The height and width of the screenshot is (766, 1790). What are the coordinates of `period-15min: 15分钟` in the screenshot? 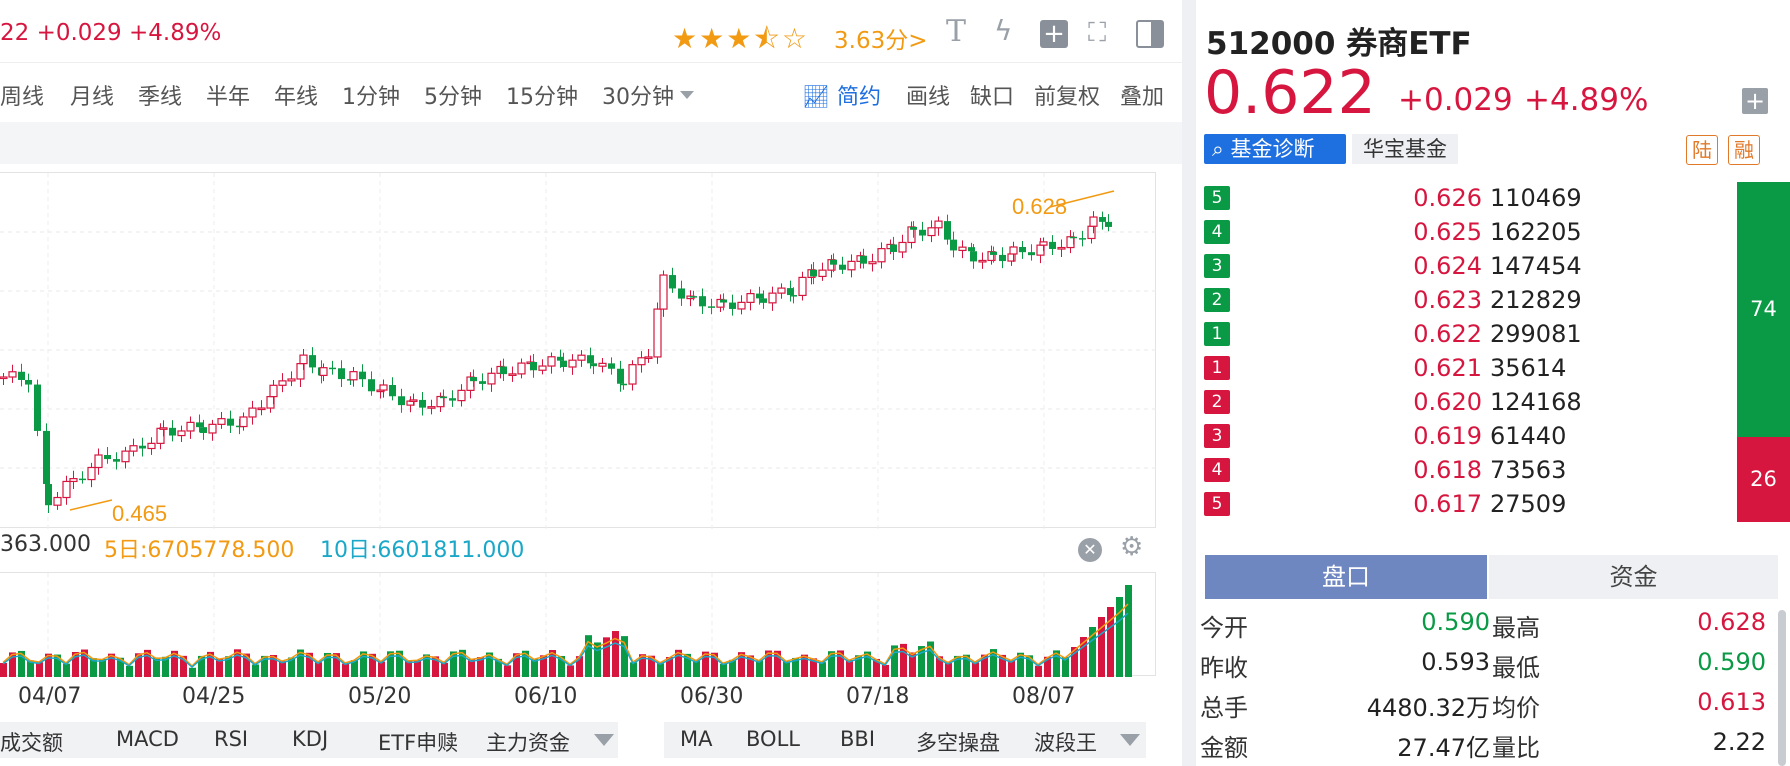 It's located at (542, 97).